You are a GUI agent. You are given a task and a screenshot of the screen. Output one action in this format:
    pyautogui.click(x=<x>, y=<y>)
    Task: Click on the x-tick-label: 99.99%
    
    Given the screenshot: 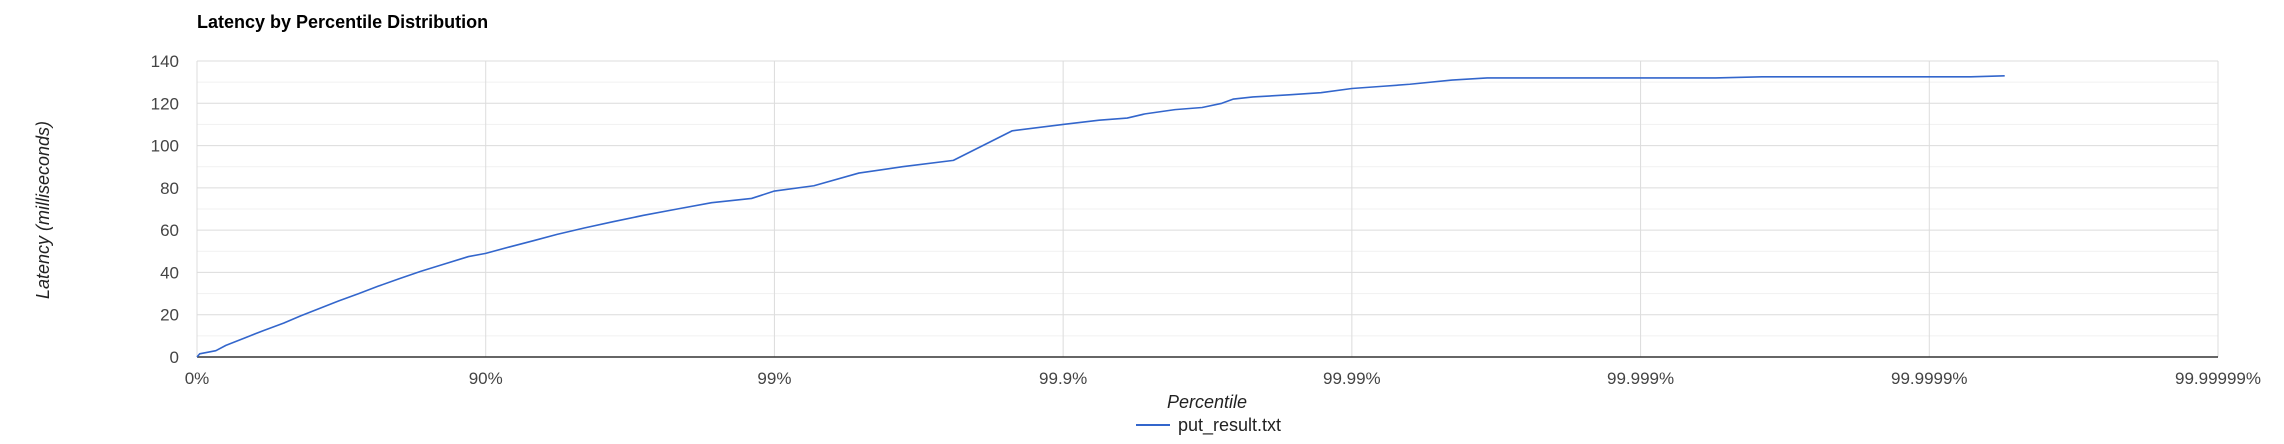 What is the action you would take?
    pyautogui.click(x=1352, y=378)
    